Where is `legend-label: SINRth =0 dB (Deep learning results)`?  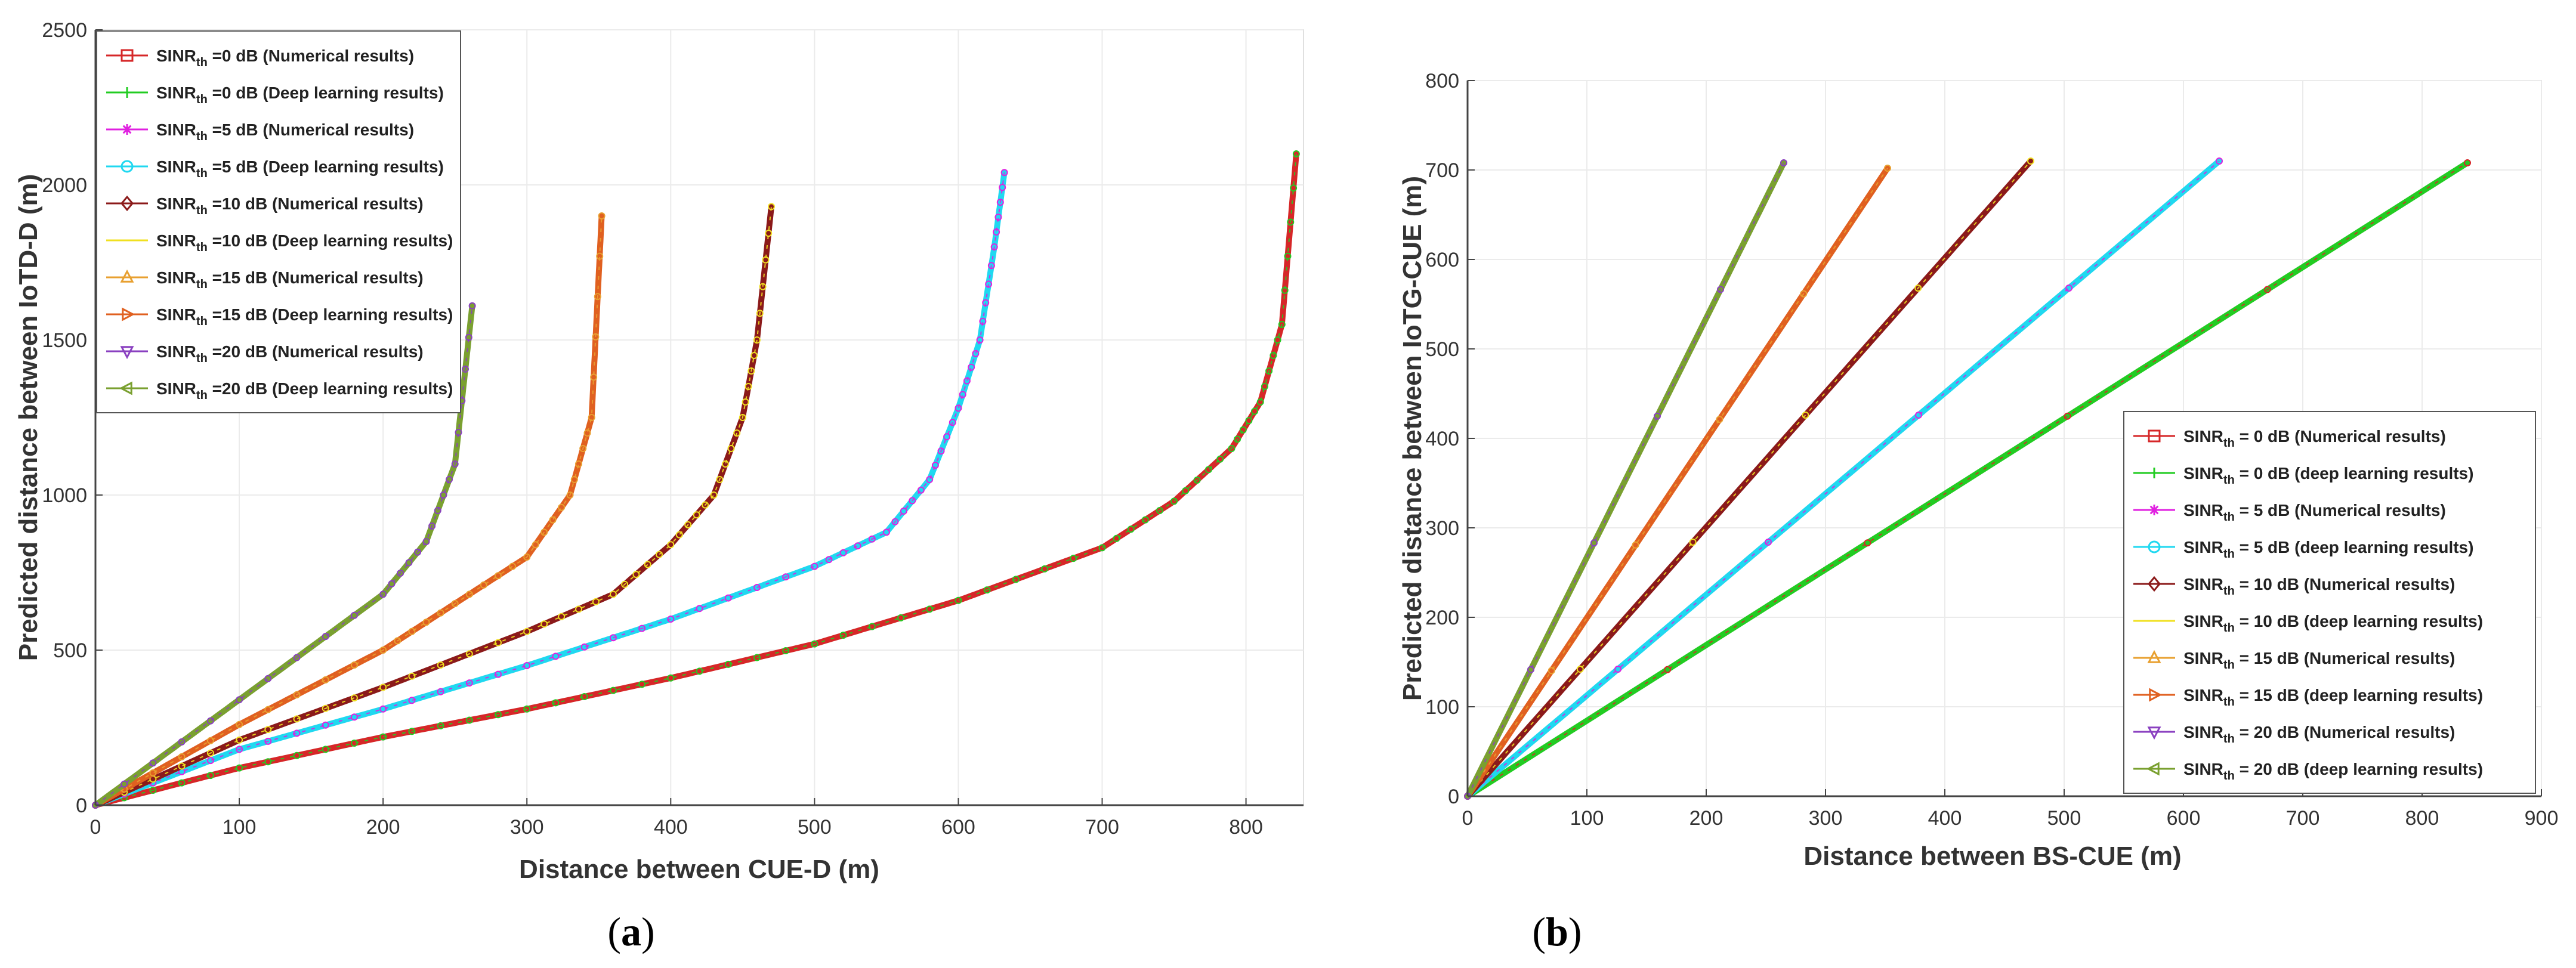 legend-label: SINRth =0 dB (Deep learning results) is located at coordinates (300, 94).